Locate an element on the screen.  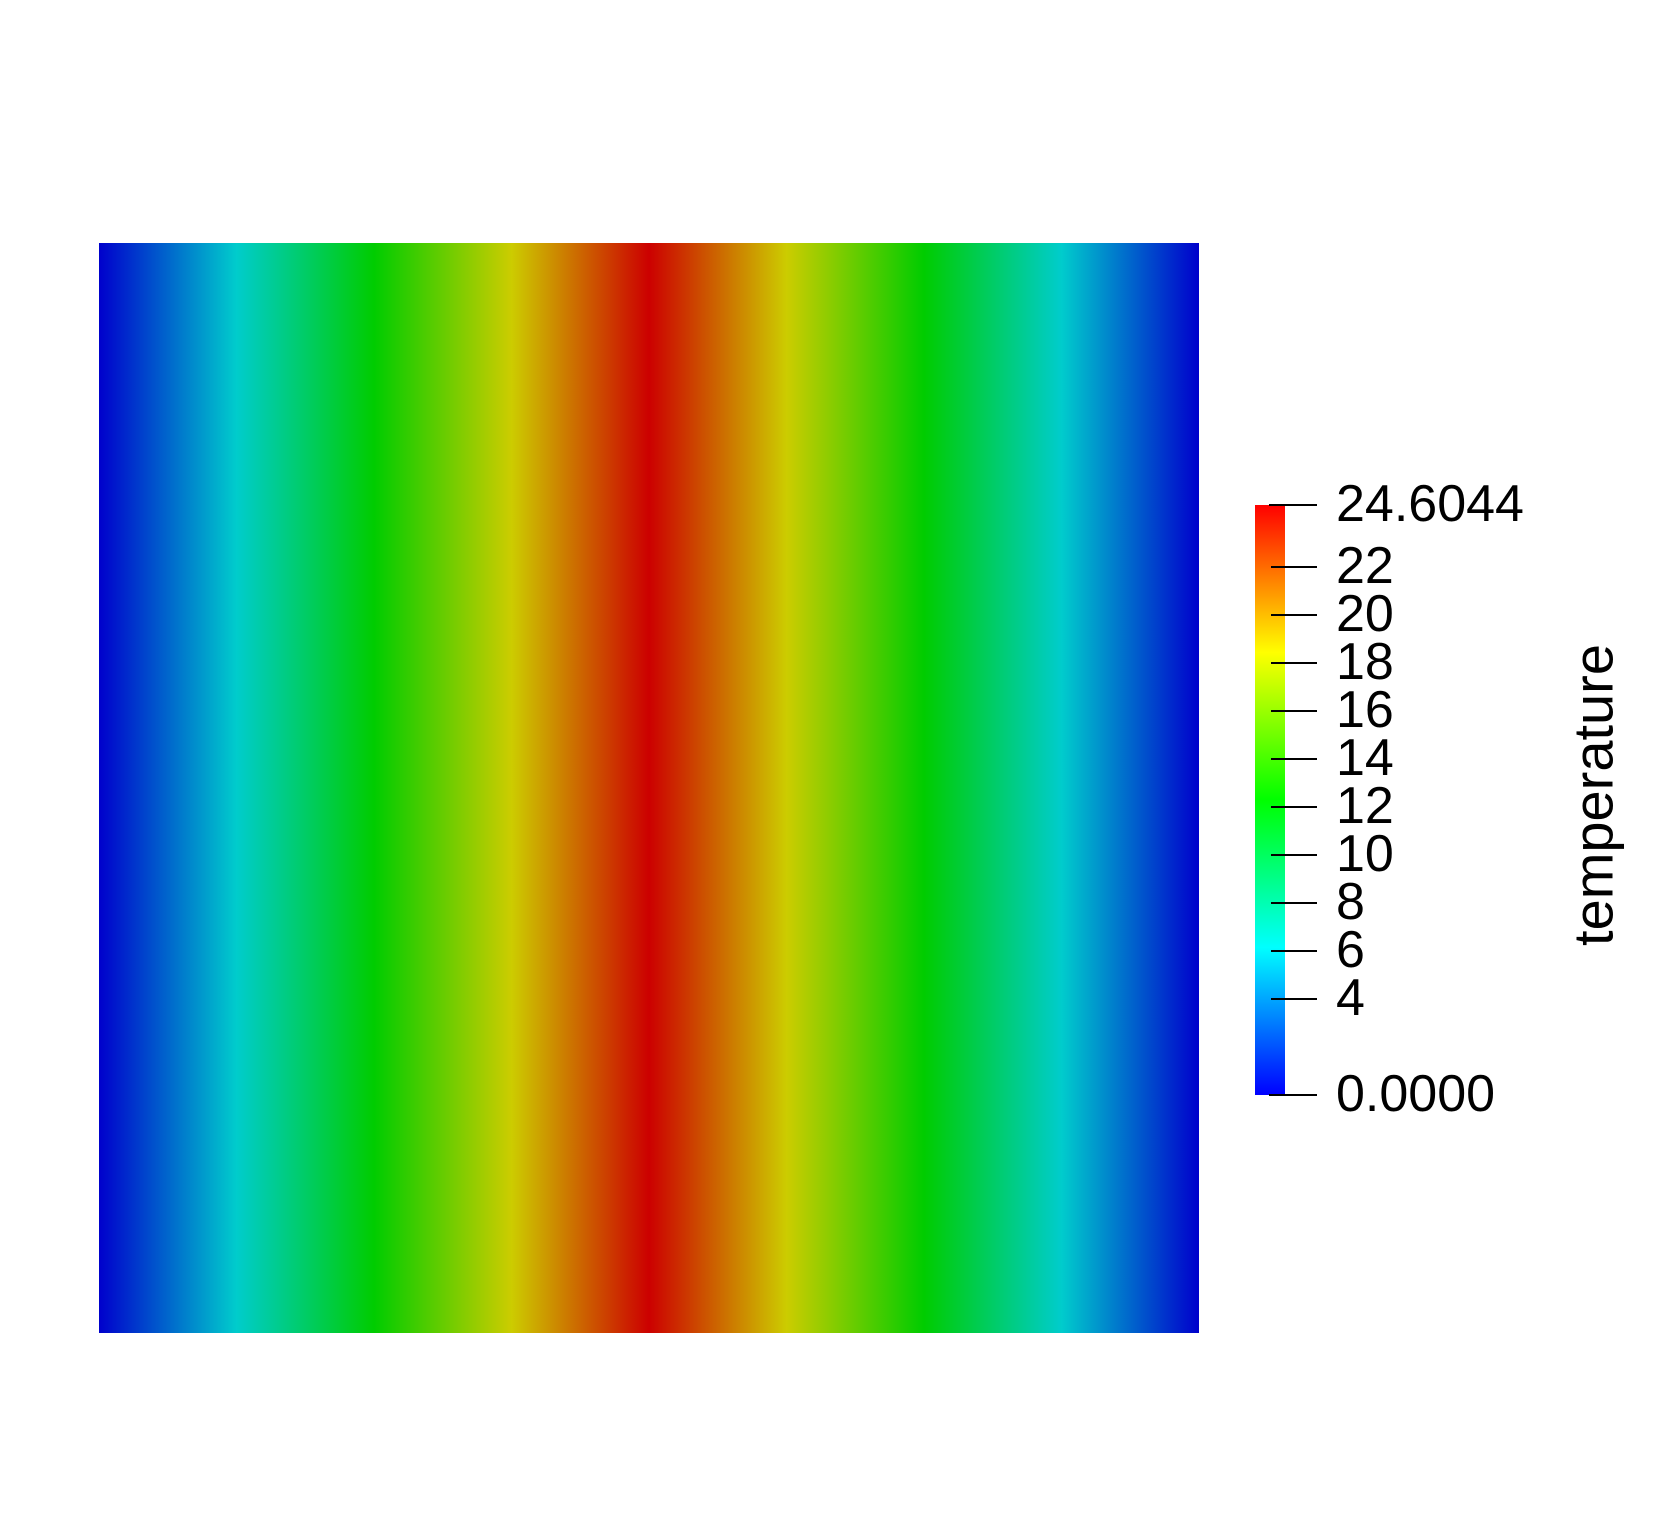
colorbar-max-tick is located at coordinates (1293, 505).